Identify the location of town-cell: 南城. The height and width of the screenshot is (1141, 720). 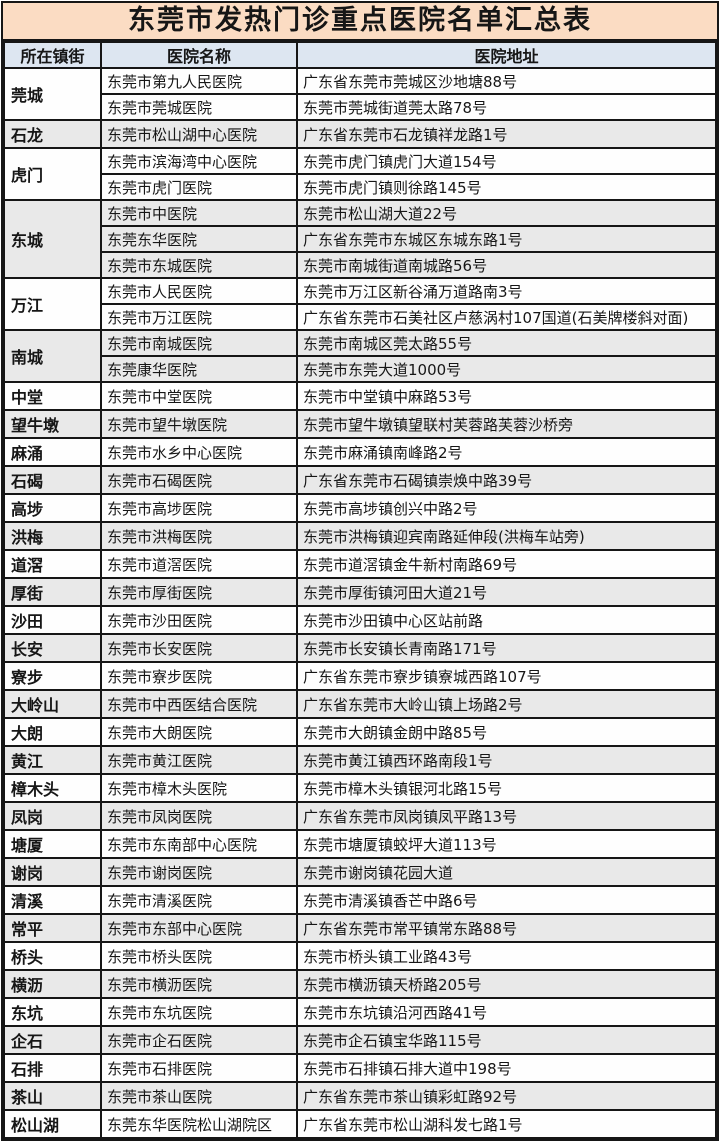
(52, 356).